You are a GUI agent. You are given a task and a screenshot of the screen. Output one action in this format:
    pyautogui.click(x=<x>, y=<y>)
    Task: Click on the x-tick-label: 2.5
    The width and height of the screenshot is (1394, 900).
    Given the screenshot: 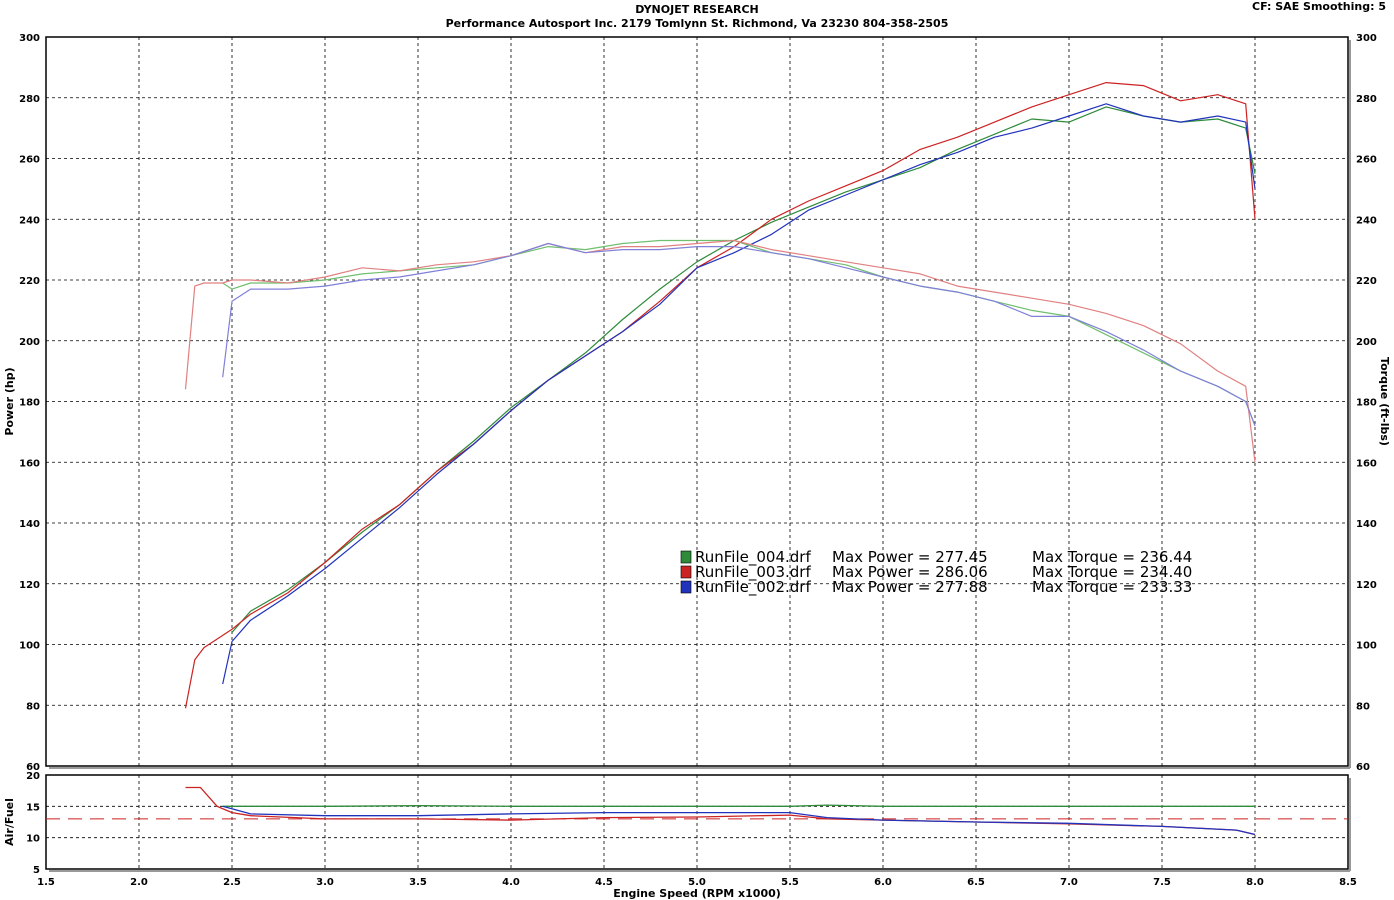 What is the action you would take?
    pyautogui.click(x=232, y=882)
    